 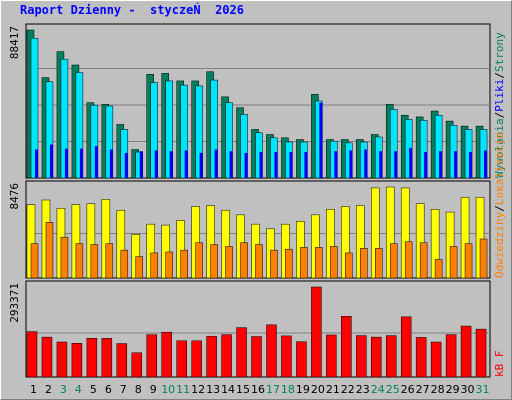 What do you see at coordinates (499, 75) in the screenshot?
I see `legend-item: /` at bounding box center [499, 75].